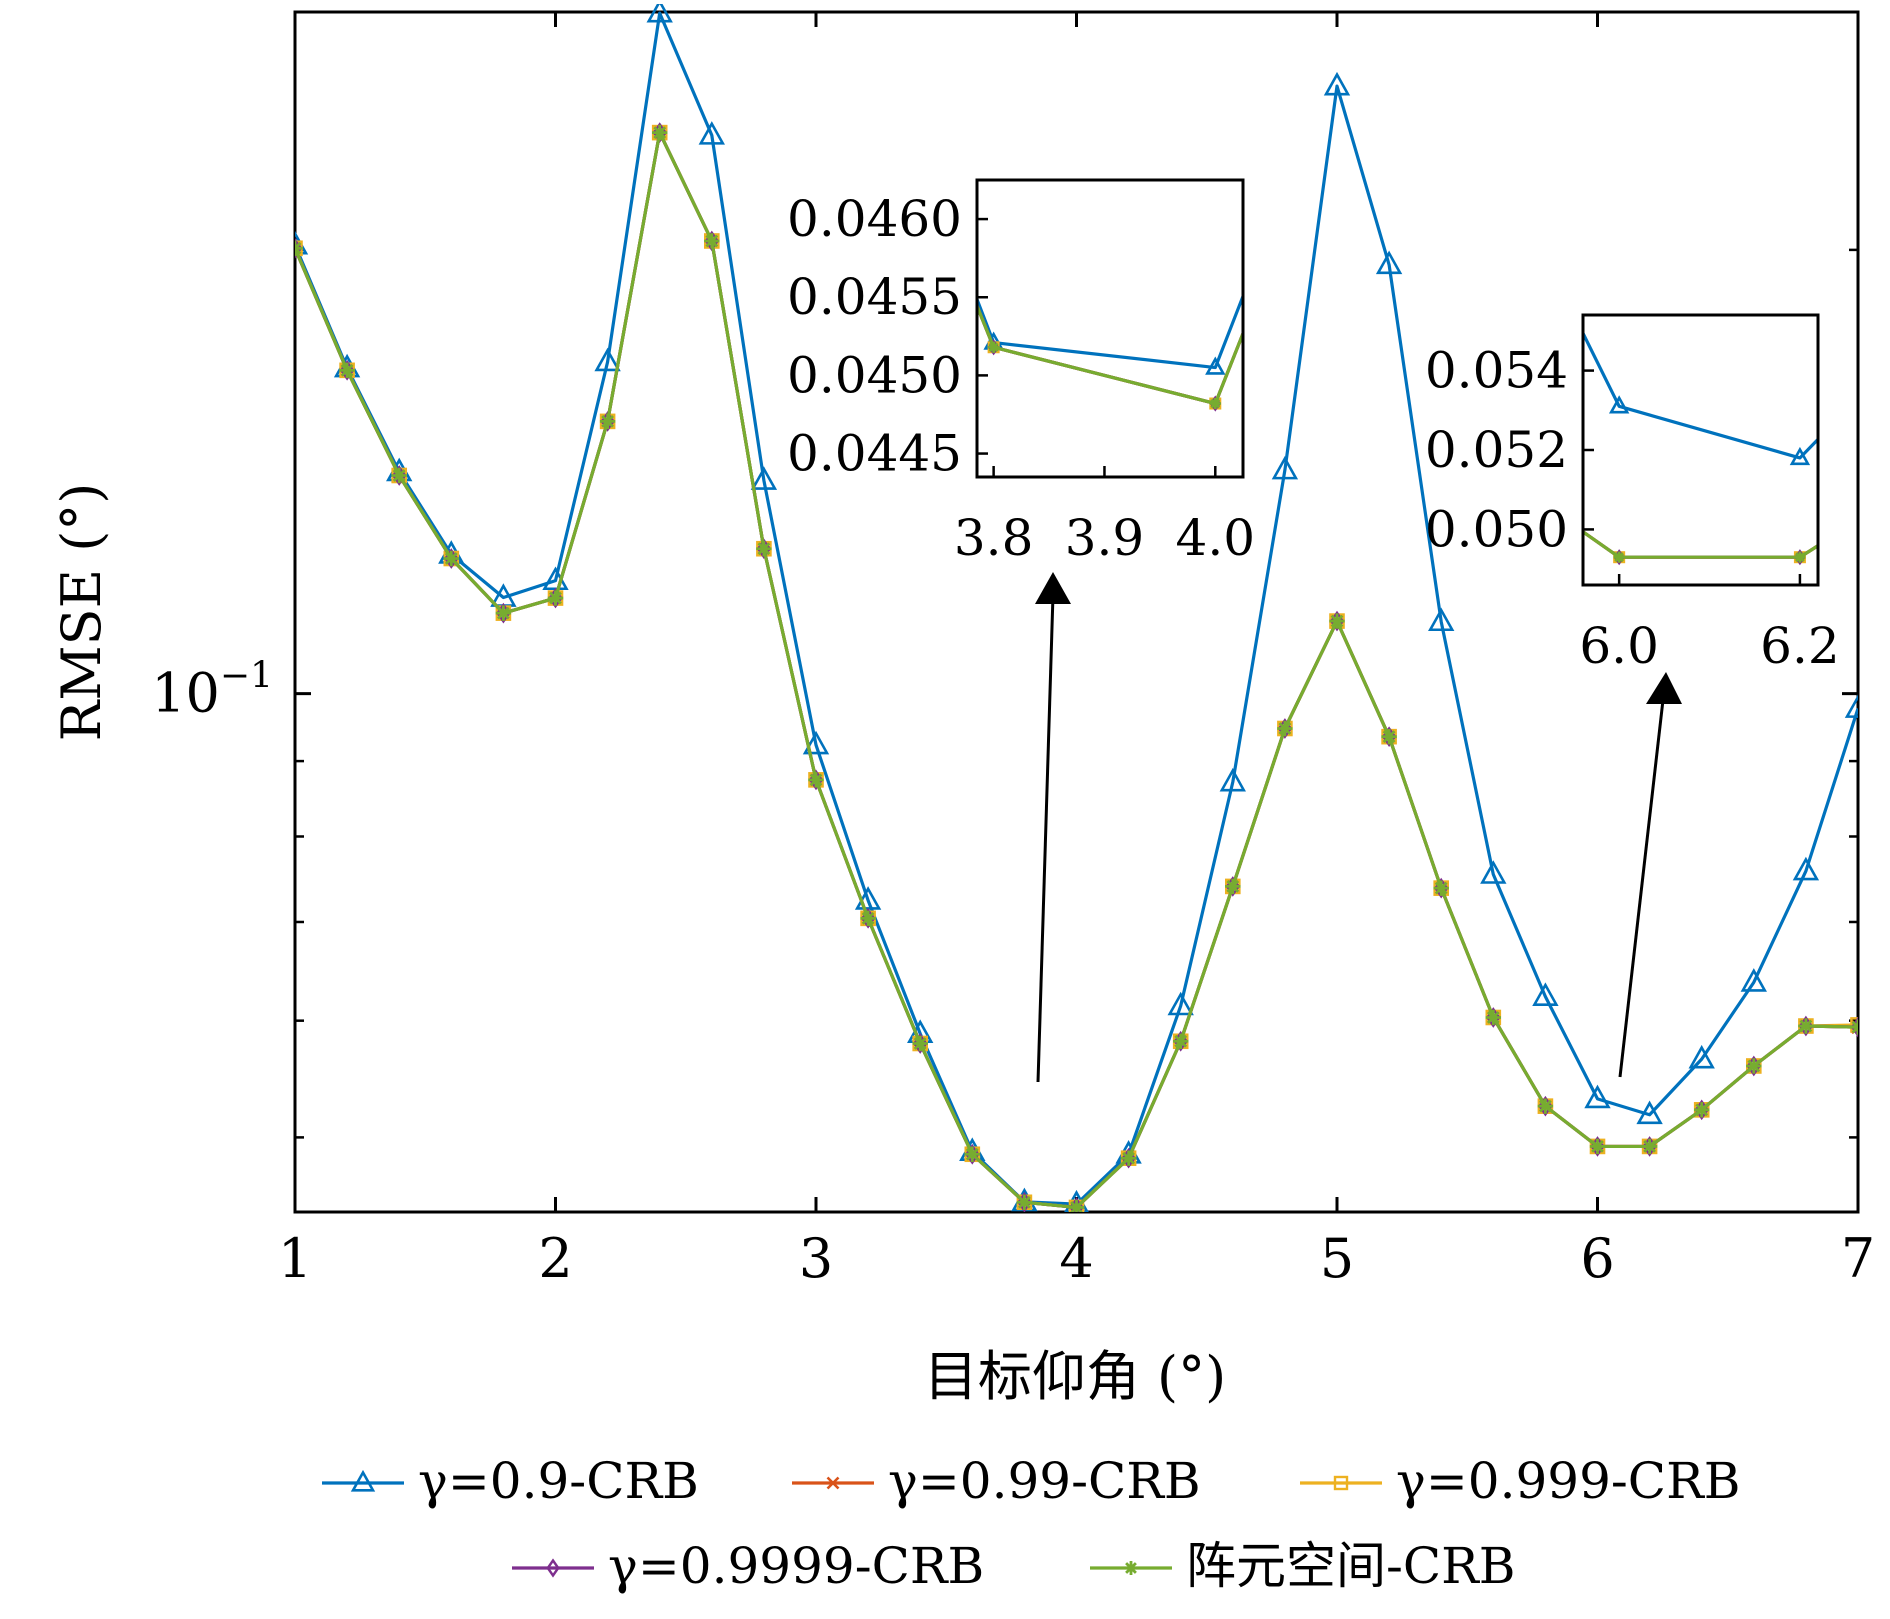 The width and height of the screenshot is (1890, 1619). What do you see at coordinates (295, 1258) in the screenshot?
I see `x-tick-label-0: 1` at bounding box center [295, 1258].